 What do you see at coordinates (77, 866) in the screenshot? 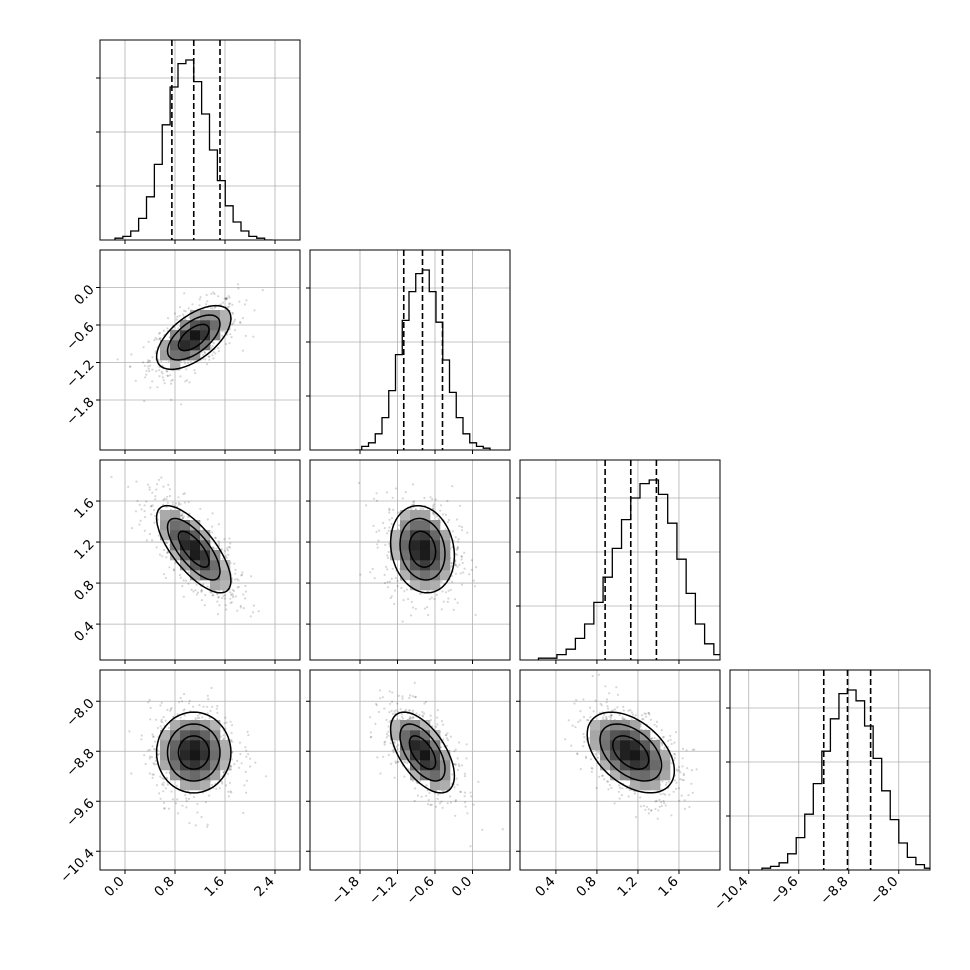
I see `y-tick-label: −10.4` at bounding box center [77, 866].